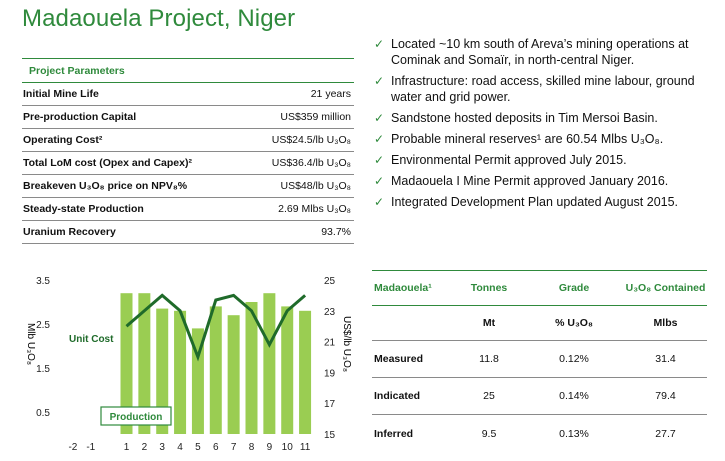 The width and height of the screenshot is (725, 461). I want to click on param-row: Uranium Recovery 93.7%, so click(188, 232).